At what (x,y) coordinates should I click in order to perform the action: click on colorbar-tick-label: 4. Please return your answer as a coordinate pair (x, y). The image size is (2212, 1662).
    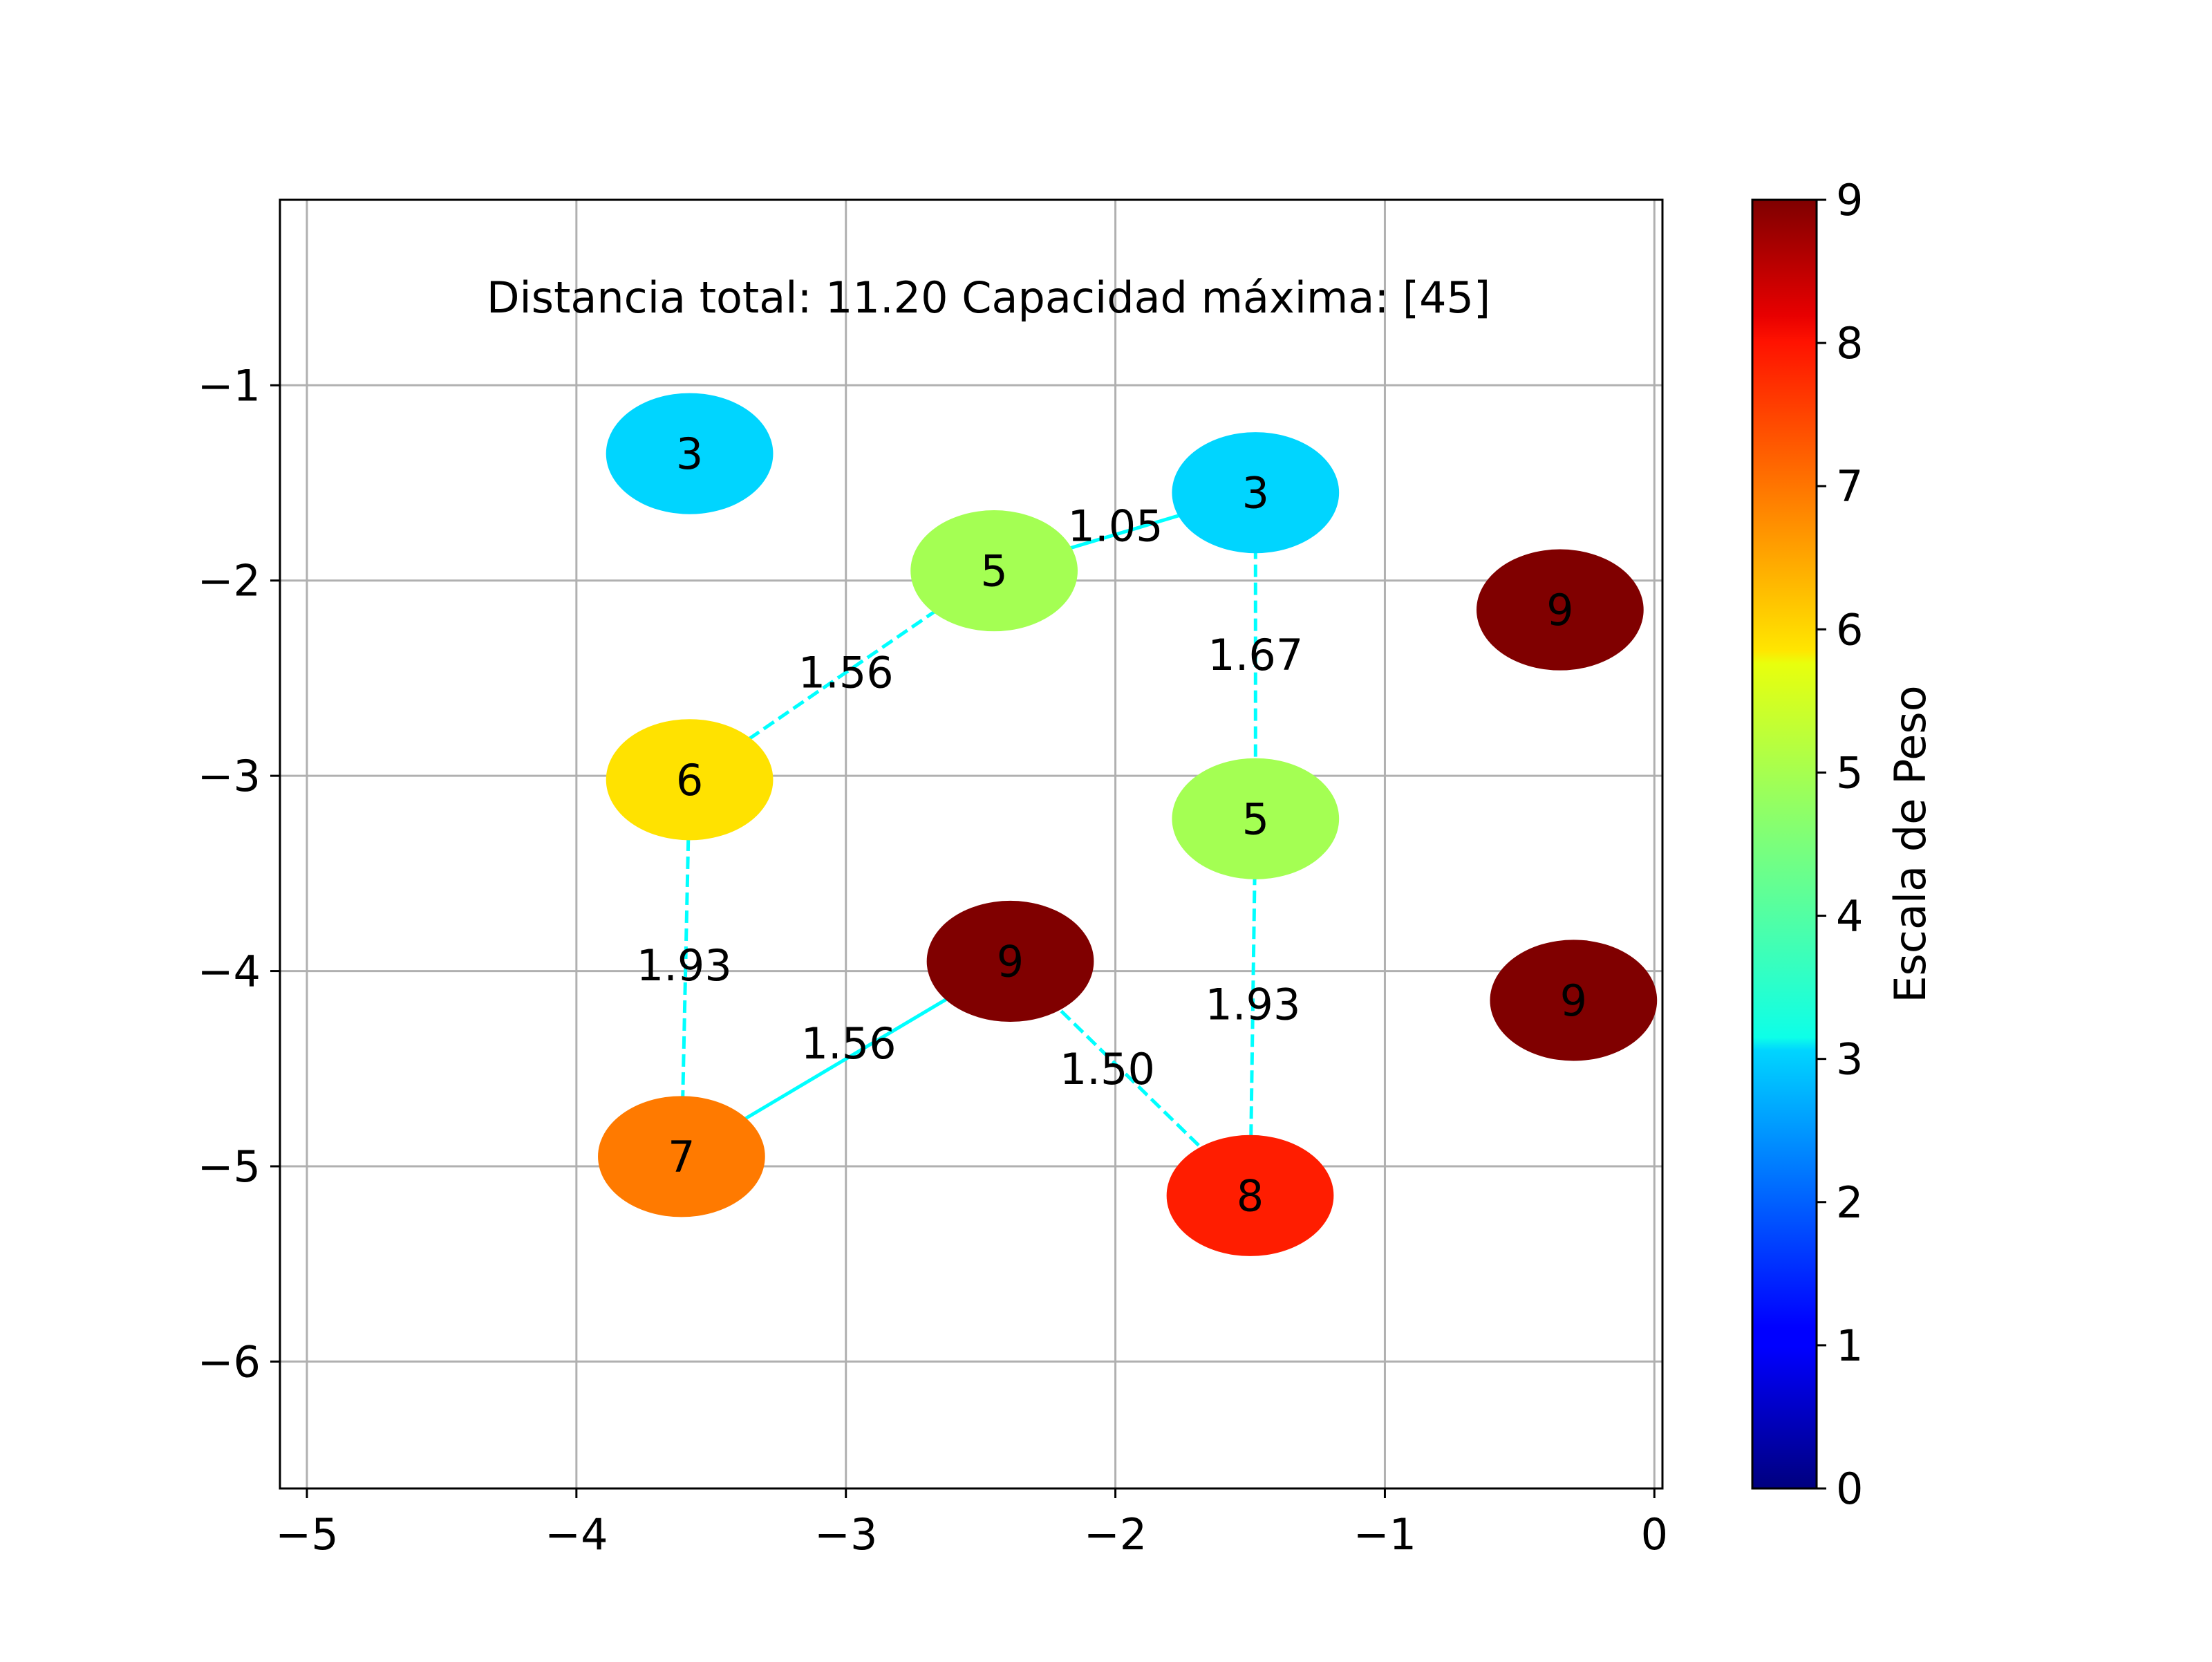
    Looking at the image, I should click on (1849, 916).